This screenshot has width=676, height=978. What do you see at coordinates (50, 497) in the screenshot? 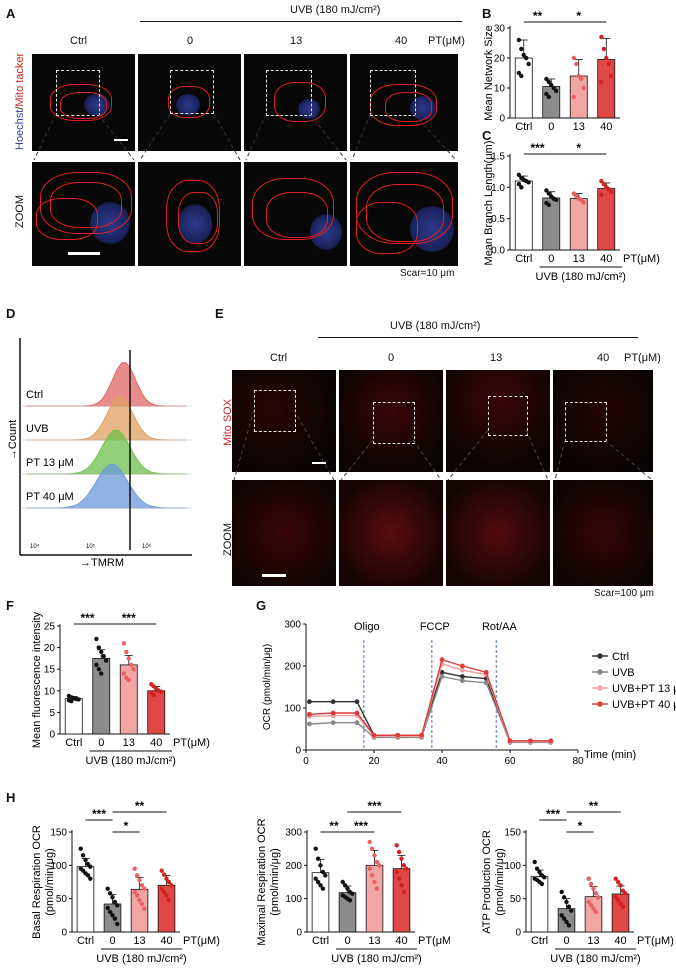
I see `track-label: PT 40 μM` at bounding box center [50, 497].